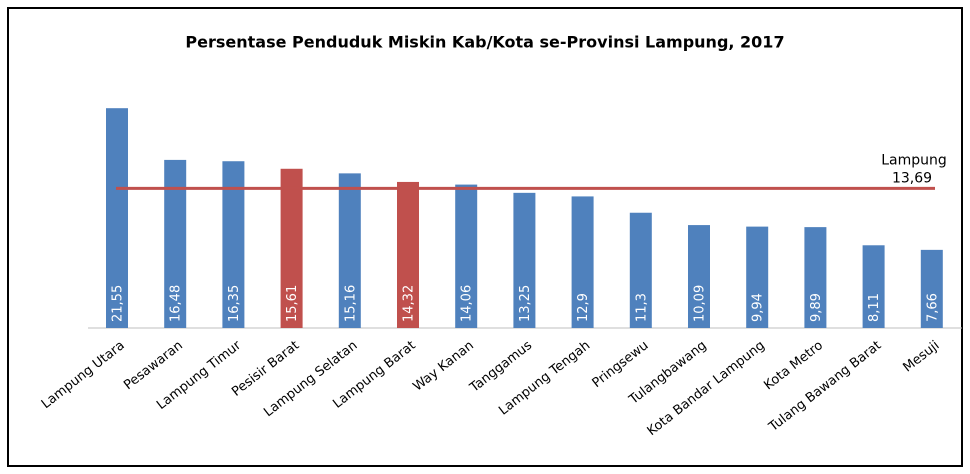 Image resolution: width=970 pixels, height=474 pixels. I want to click on data-label: 7,66, so click(932, 307).